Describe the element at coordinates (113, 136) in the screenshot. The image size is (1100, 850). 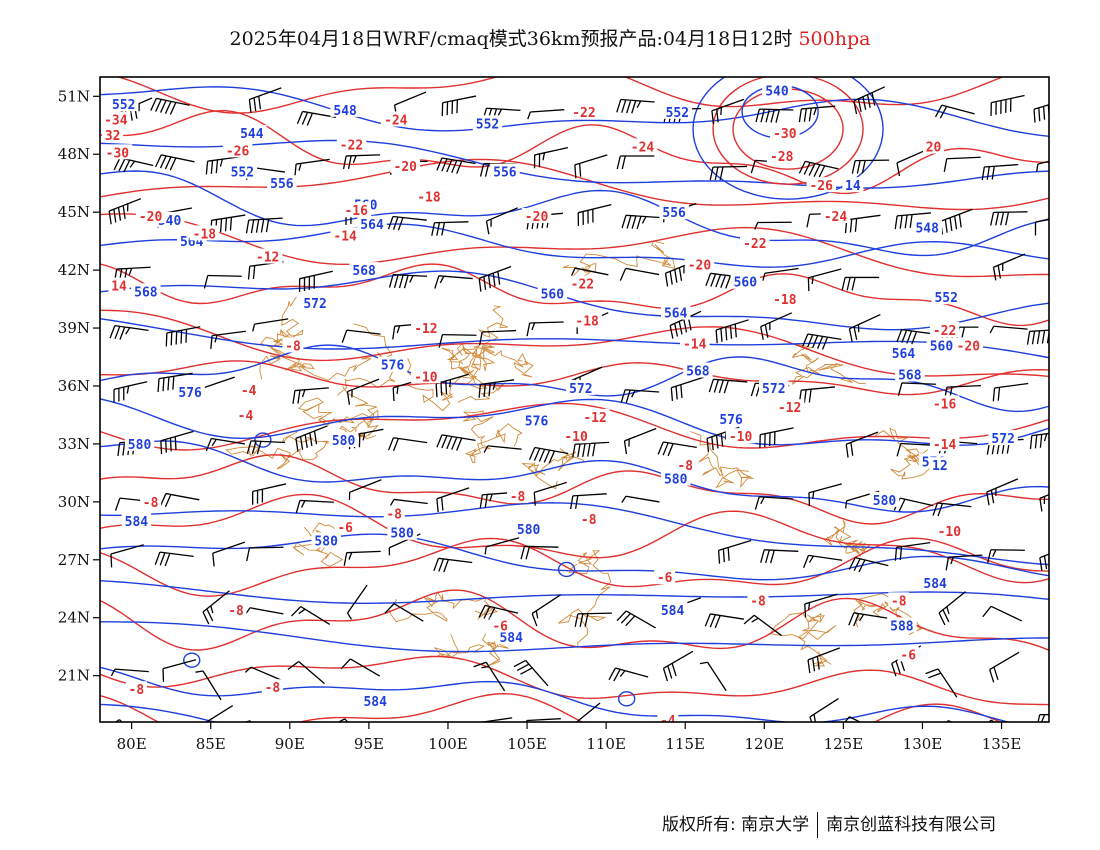
I see `temperature-contour-label: 32` at that location.